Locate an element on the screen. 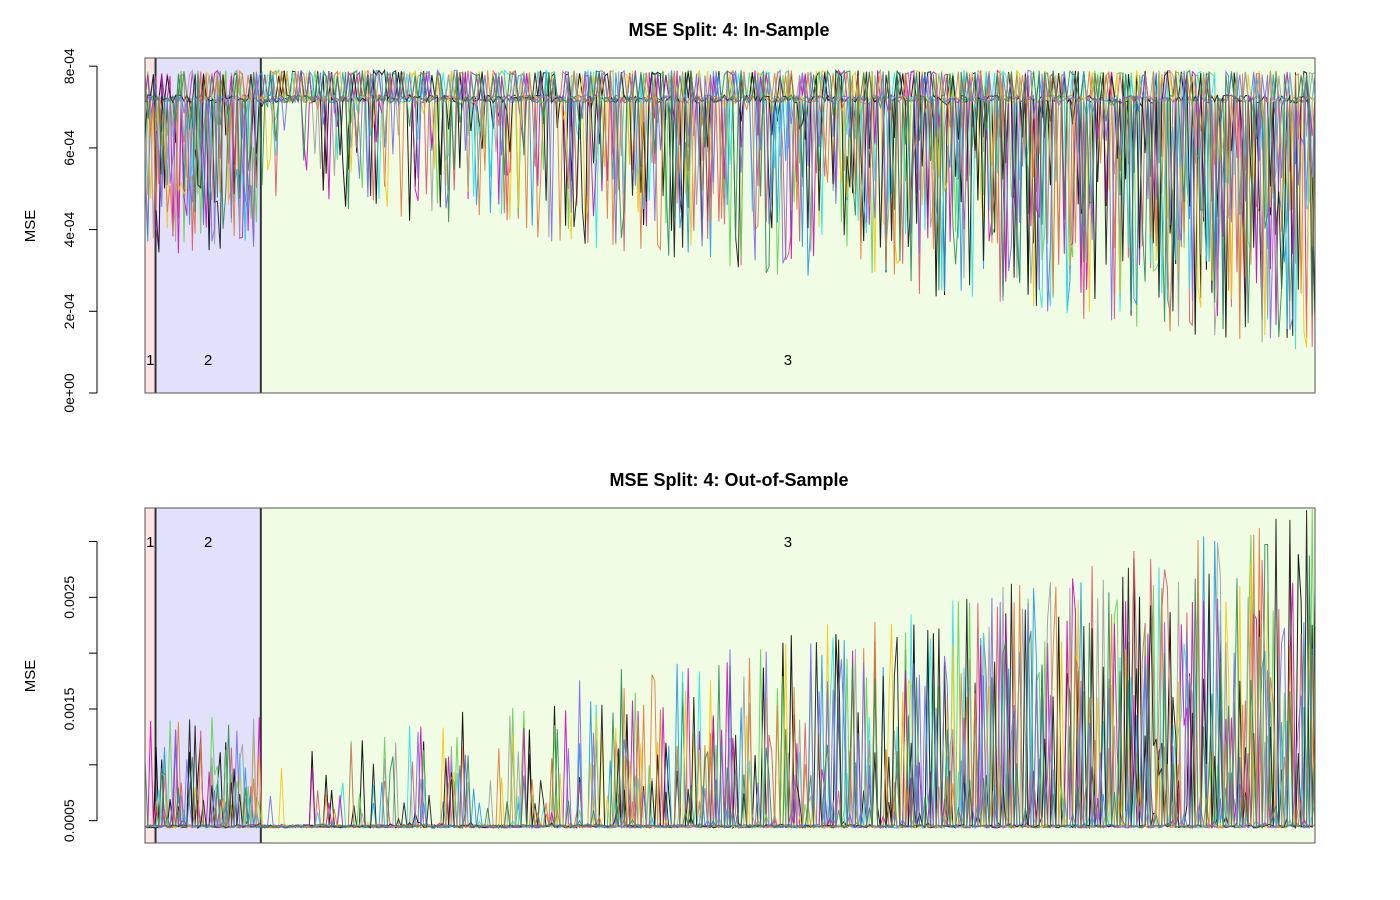  out-of-sample-y-axis-label: MSE is located at coordinates (30, 676).